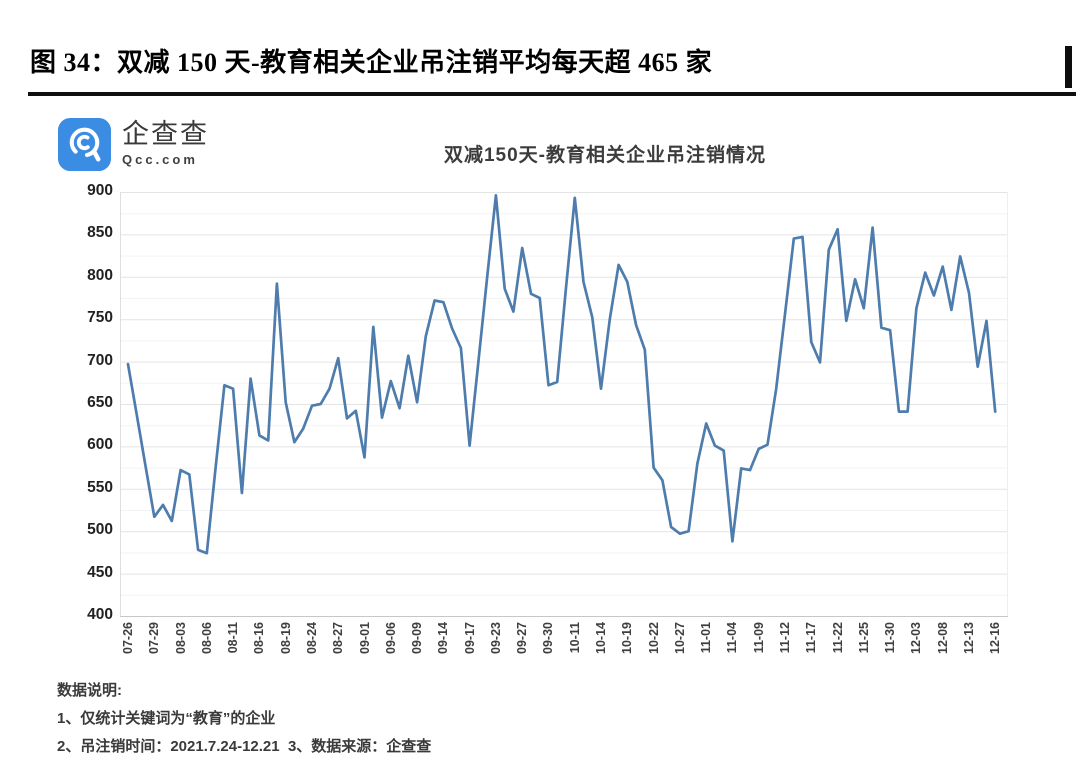 The width and height of the screenshot is (1076, 766). Describe the element at coordinates (942, 638) in the screenshot. I see `x-axis-tick-label: 12-08` at that location.